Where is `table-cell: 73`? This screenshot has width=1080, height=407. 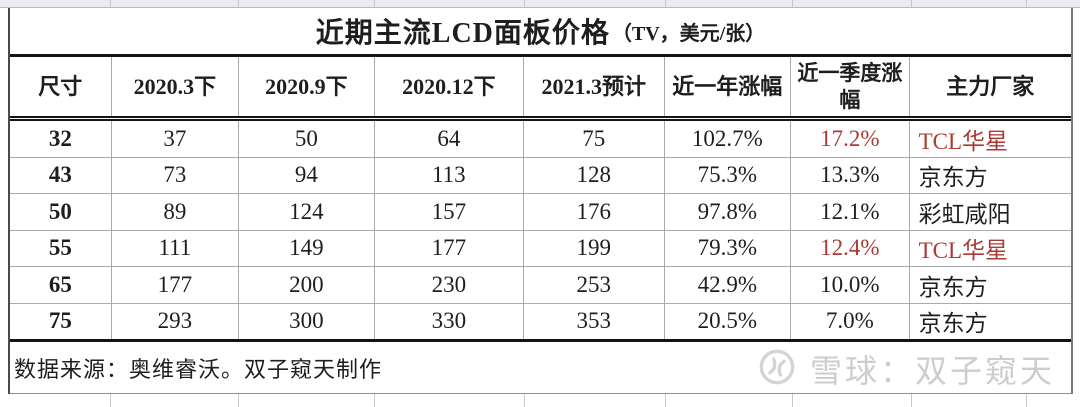
table-cell: 73 is located at coordinates (176, 175).